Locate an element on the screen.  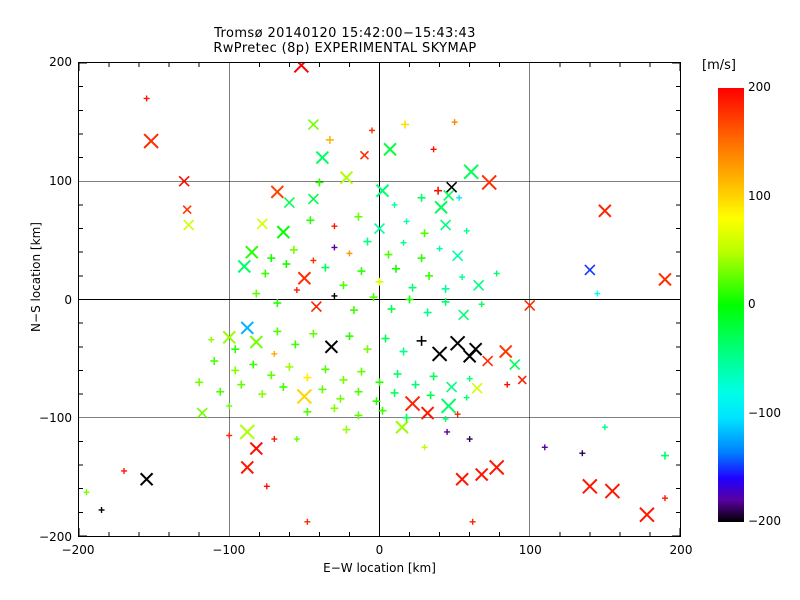
colorbar-title: [m/s] is located at coordinates (719, 65).